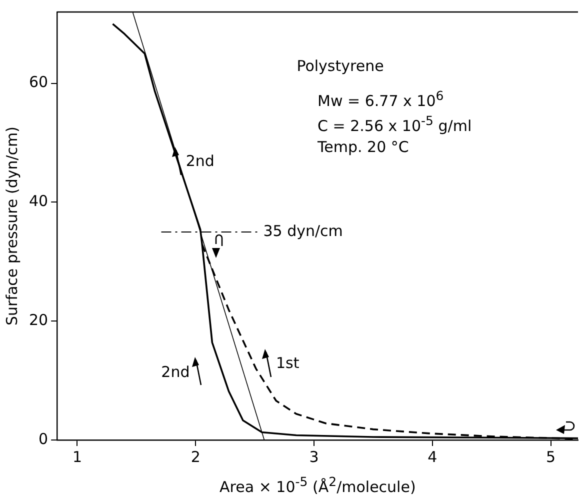 The width and height of the screenshot is (580, 500). What do you see at coordinates (433, 457) in the screenshot?
I see `x-tick-label: 4` at bounding box center [433, 457].